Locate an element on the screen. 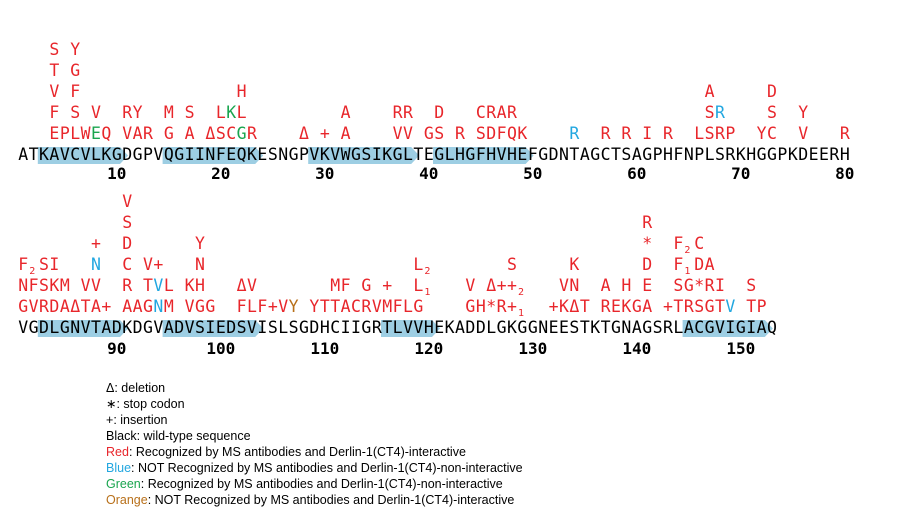  legend-key: Δ is located at coordinates (110, 388).